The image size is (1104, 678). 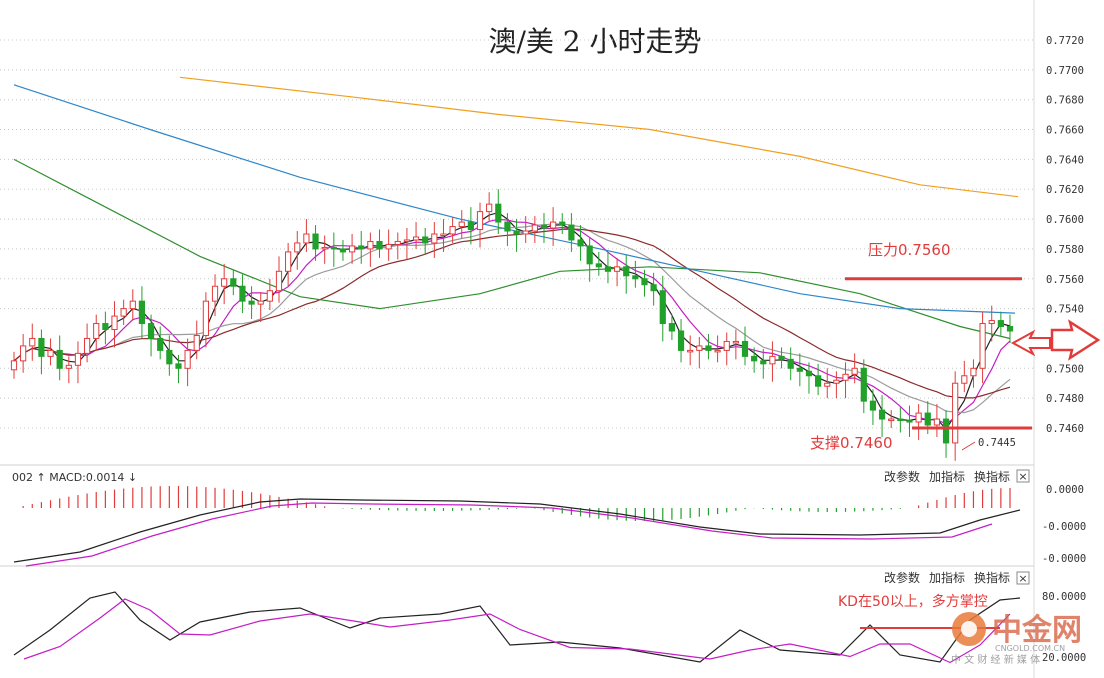 What do you see at coordinates (509, 534) in the screenshot?
I see `macd-dea-line` at bounding box center [509, 534].